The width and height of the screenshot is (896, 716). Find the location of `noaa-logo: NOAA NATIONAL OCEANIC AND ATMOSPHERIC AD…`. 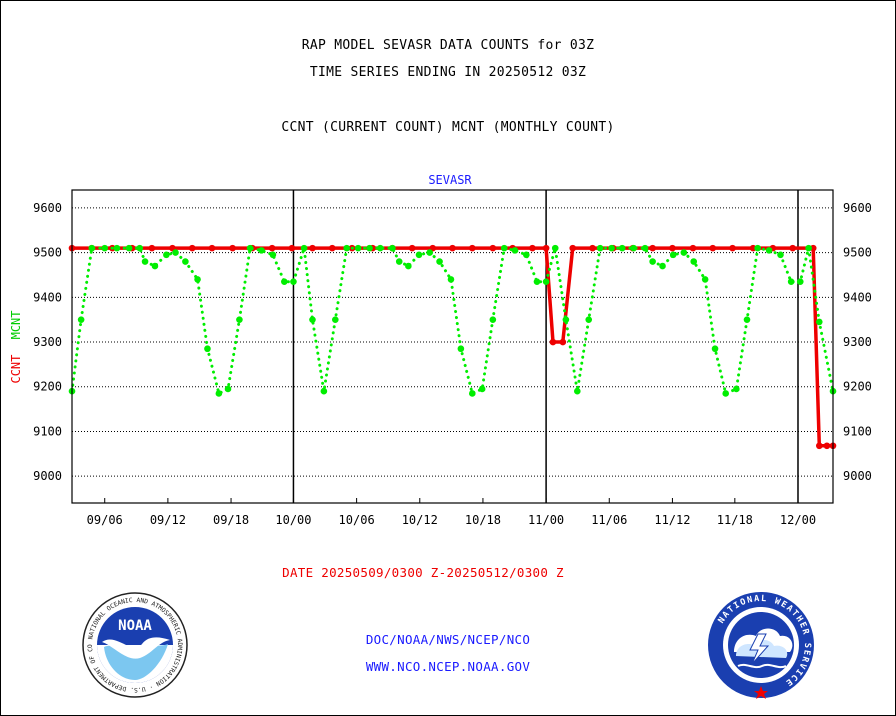

noaa-logo: NOAA NATIONAL OCEANIC AND ATMOSPHERIC AD… is located at coordinates (134, 644).